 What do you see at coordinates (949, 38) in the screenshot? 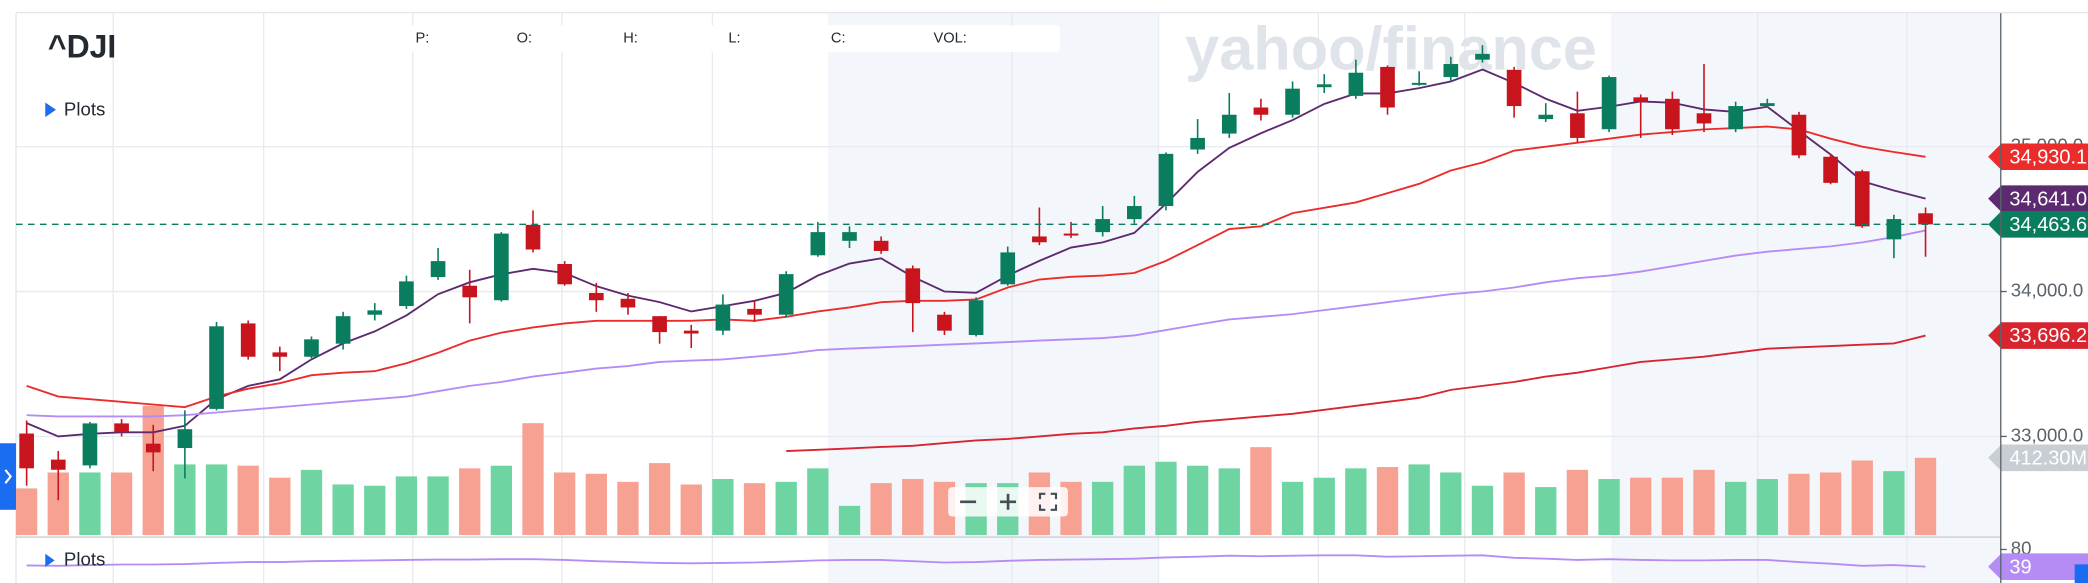
I see `readout-label: VOL:` at bounding box center [949, 38].